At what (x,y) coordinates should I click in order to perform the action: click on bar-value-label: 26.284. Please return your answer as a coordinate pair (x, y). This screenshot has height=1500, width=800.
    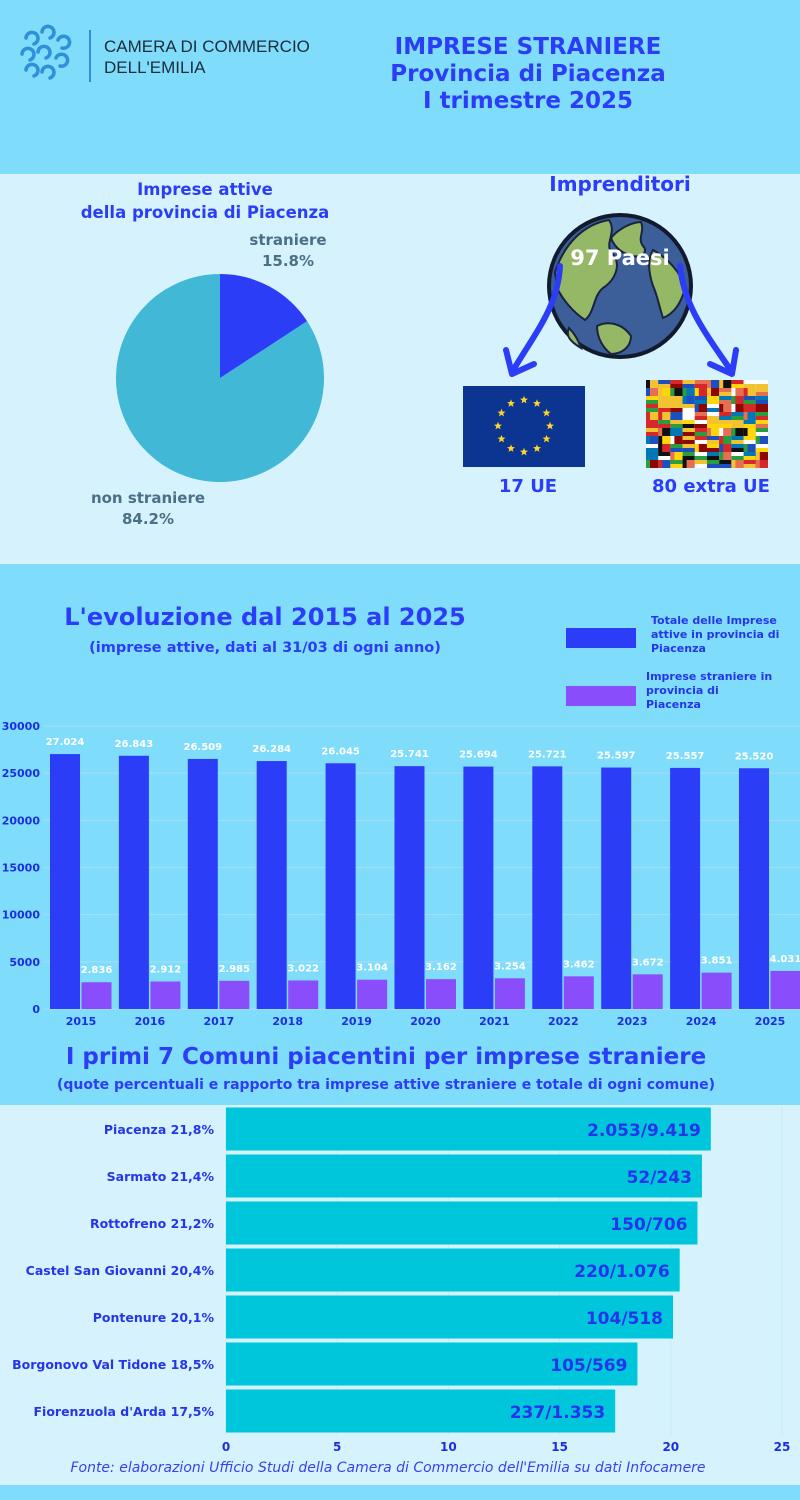
    Looking at the image, I should click on (271, 749).